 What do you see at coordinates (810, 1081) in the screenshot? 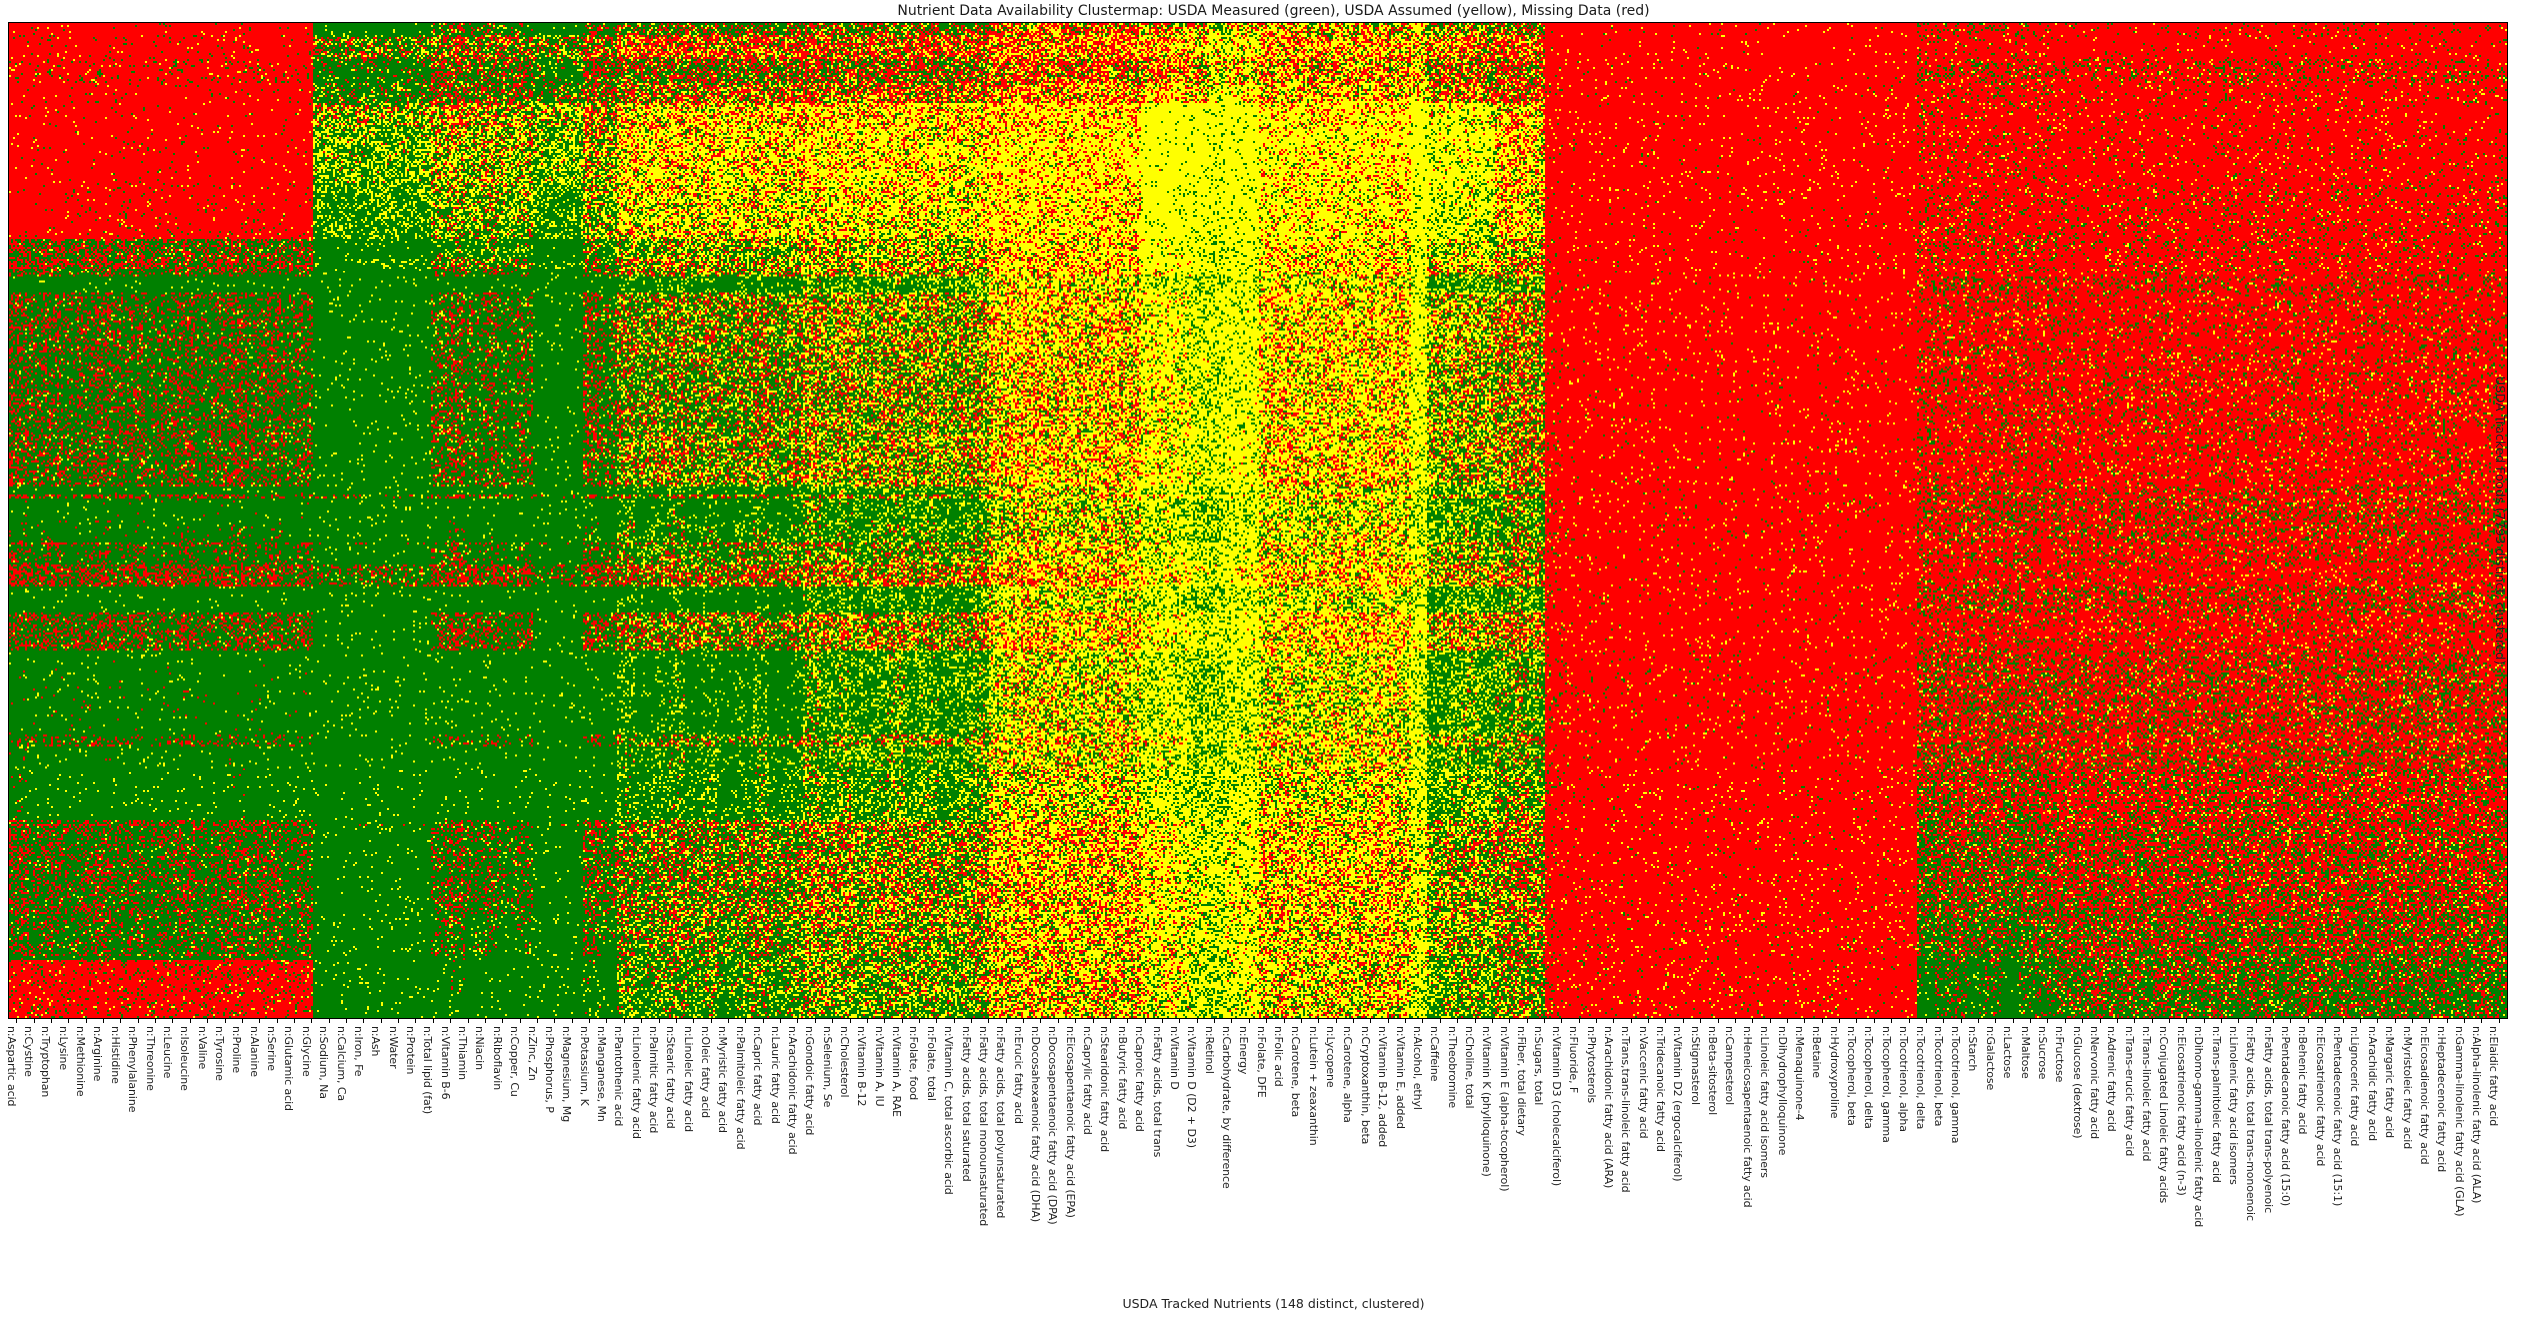
I see `x-tick-label: n:Gondoic fatty acid` at bounding box center [810, 1081].